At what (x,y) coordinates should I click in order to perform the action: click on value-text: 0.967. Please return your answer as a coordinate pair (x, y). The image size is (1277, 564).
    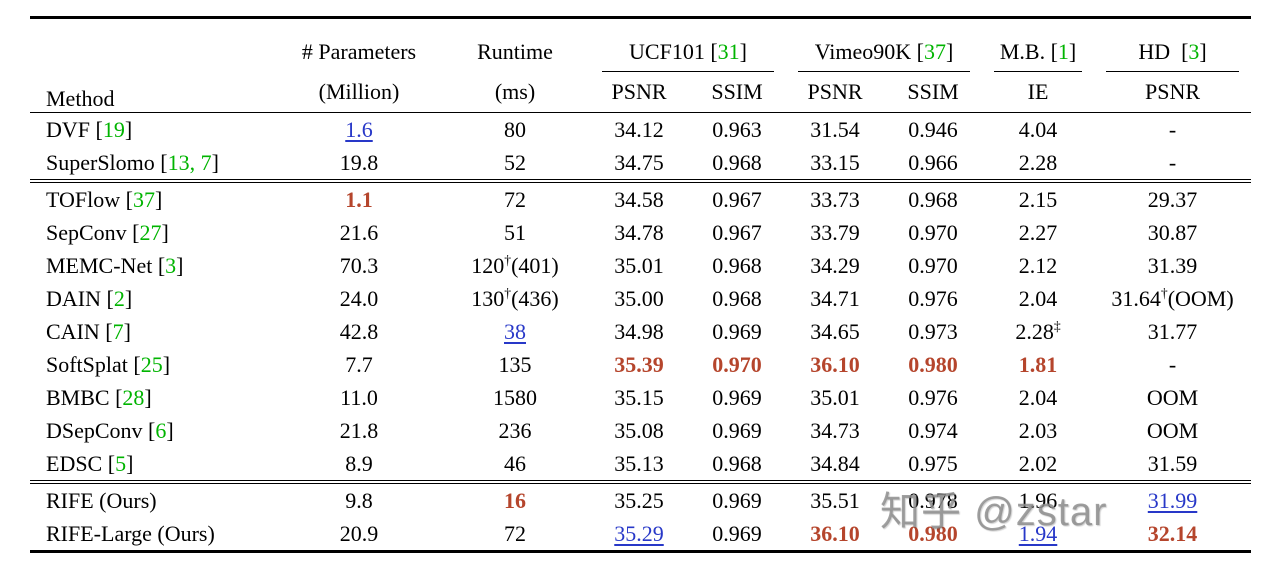
    Looking at the image, I should click on (737, 232).